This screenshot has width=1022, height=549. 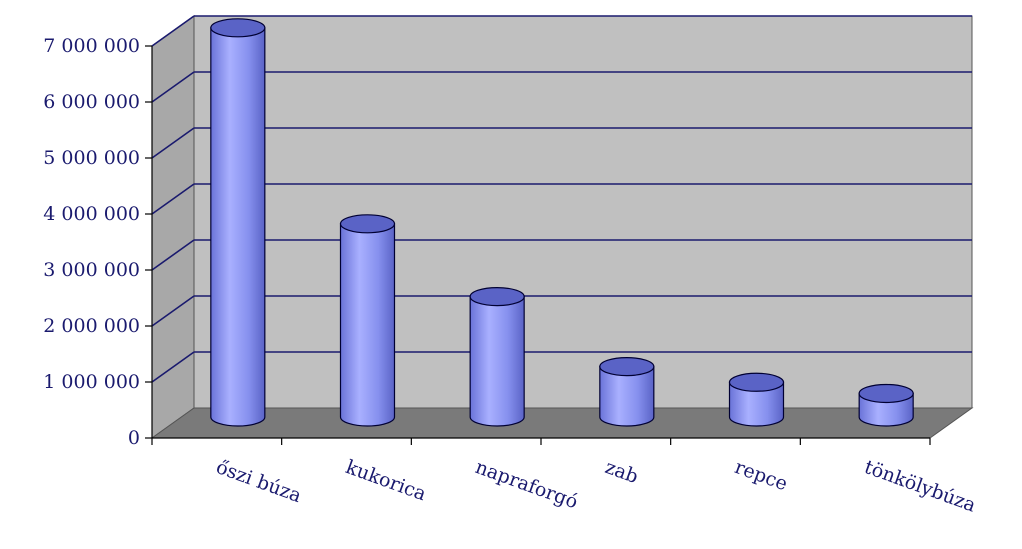 What do you see at coordinates (134, 438) in the screenshot?
I see `y-tick-label: 0` at bounding box center [134, 438].